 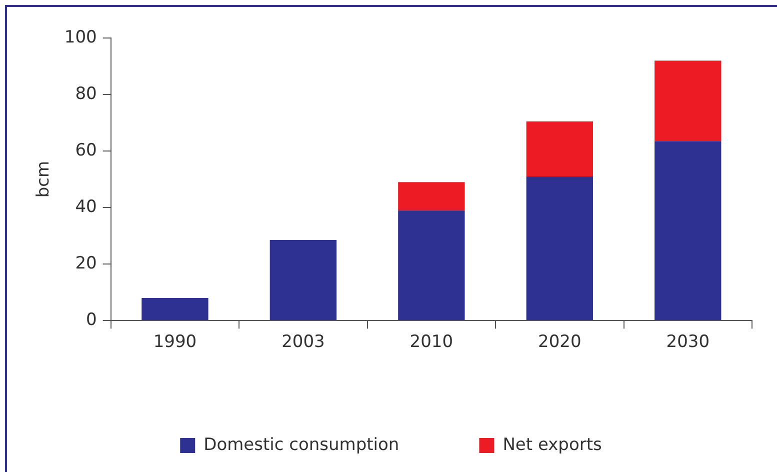 I want to click on x-tick-label: 2030, so click(x=688, y=342).